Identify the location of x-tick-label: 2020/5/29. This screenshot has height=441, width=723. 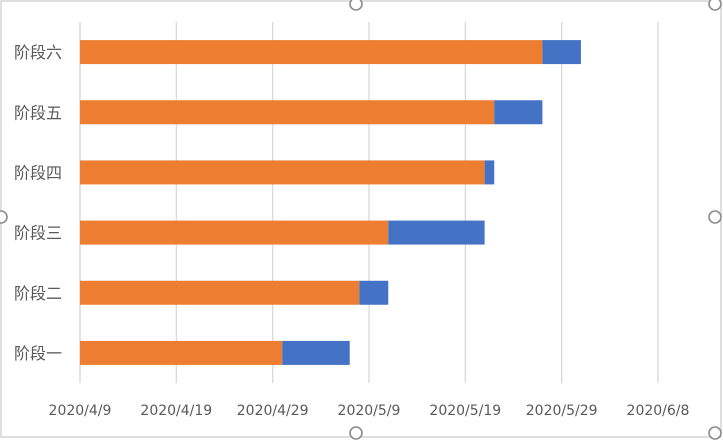
(562, 411).